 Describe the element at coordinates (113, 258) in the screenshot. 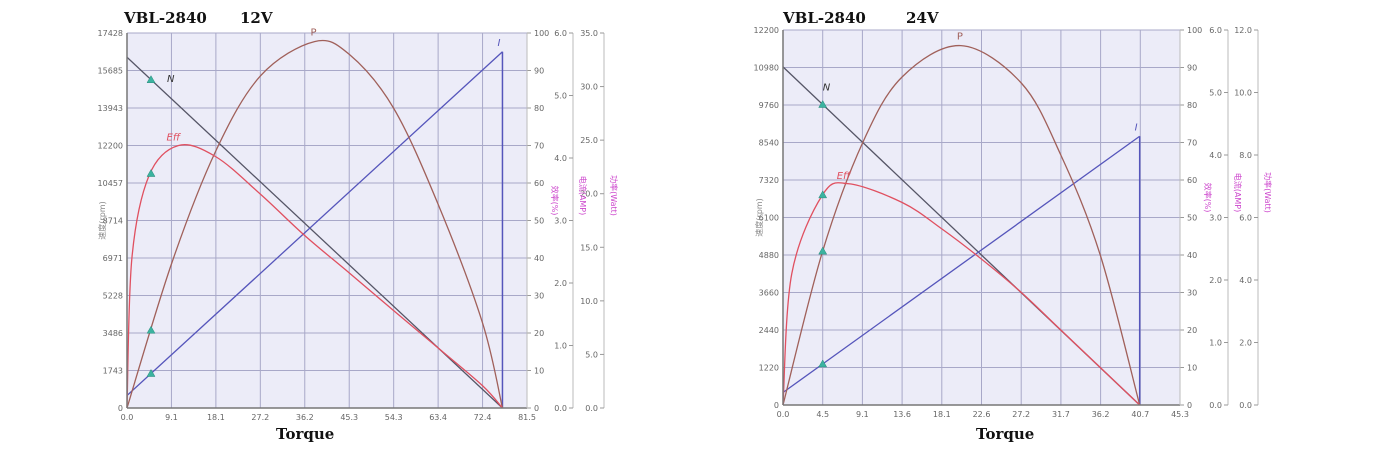

I see `svg-text: 6971` at that location.